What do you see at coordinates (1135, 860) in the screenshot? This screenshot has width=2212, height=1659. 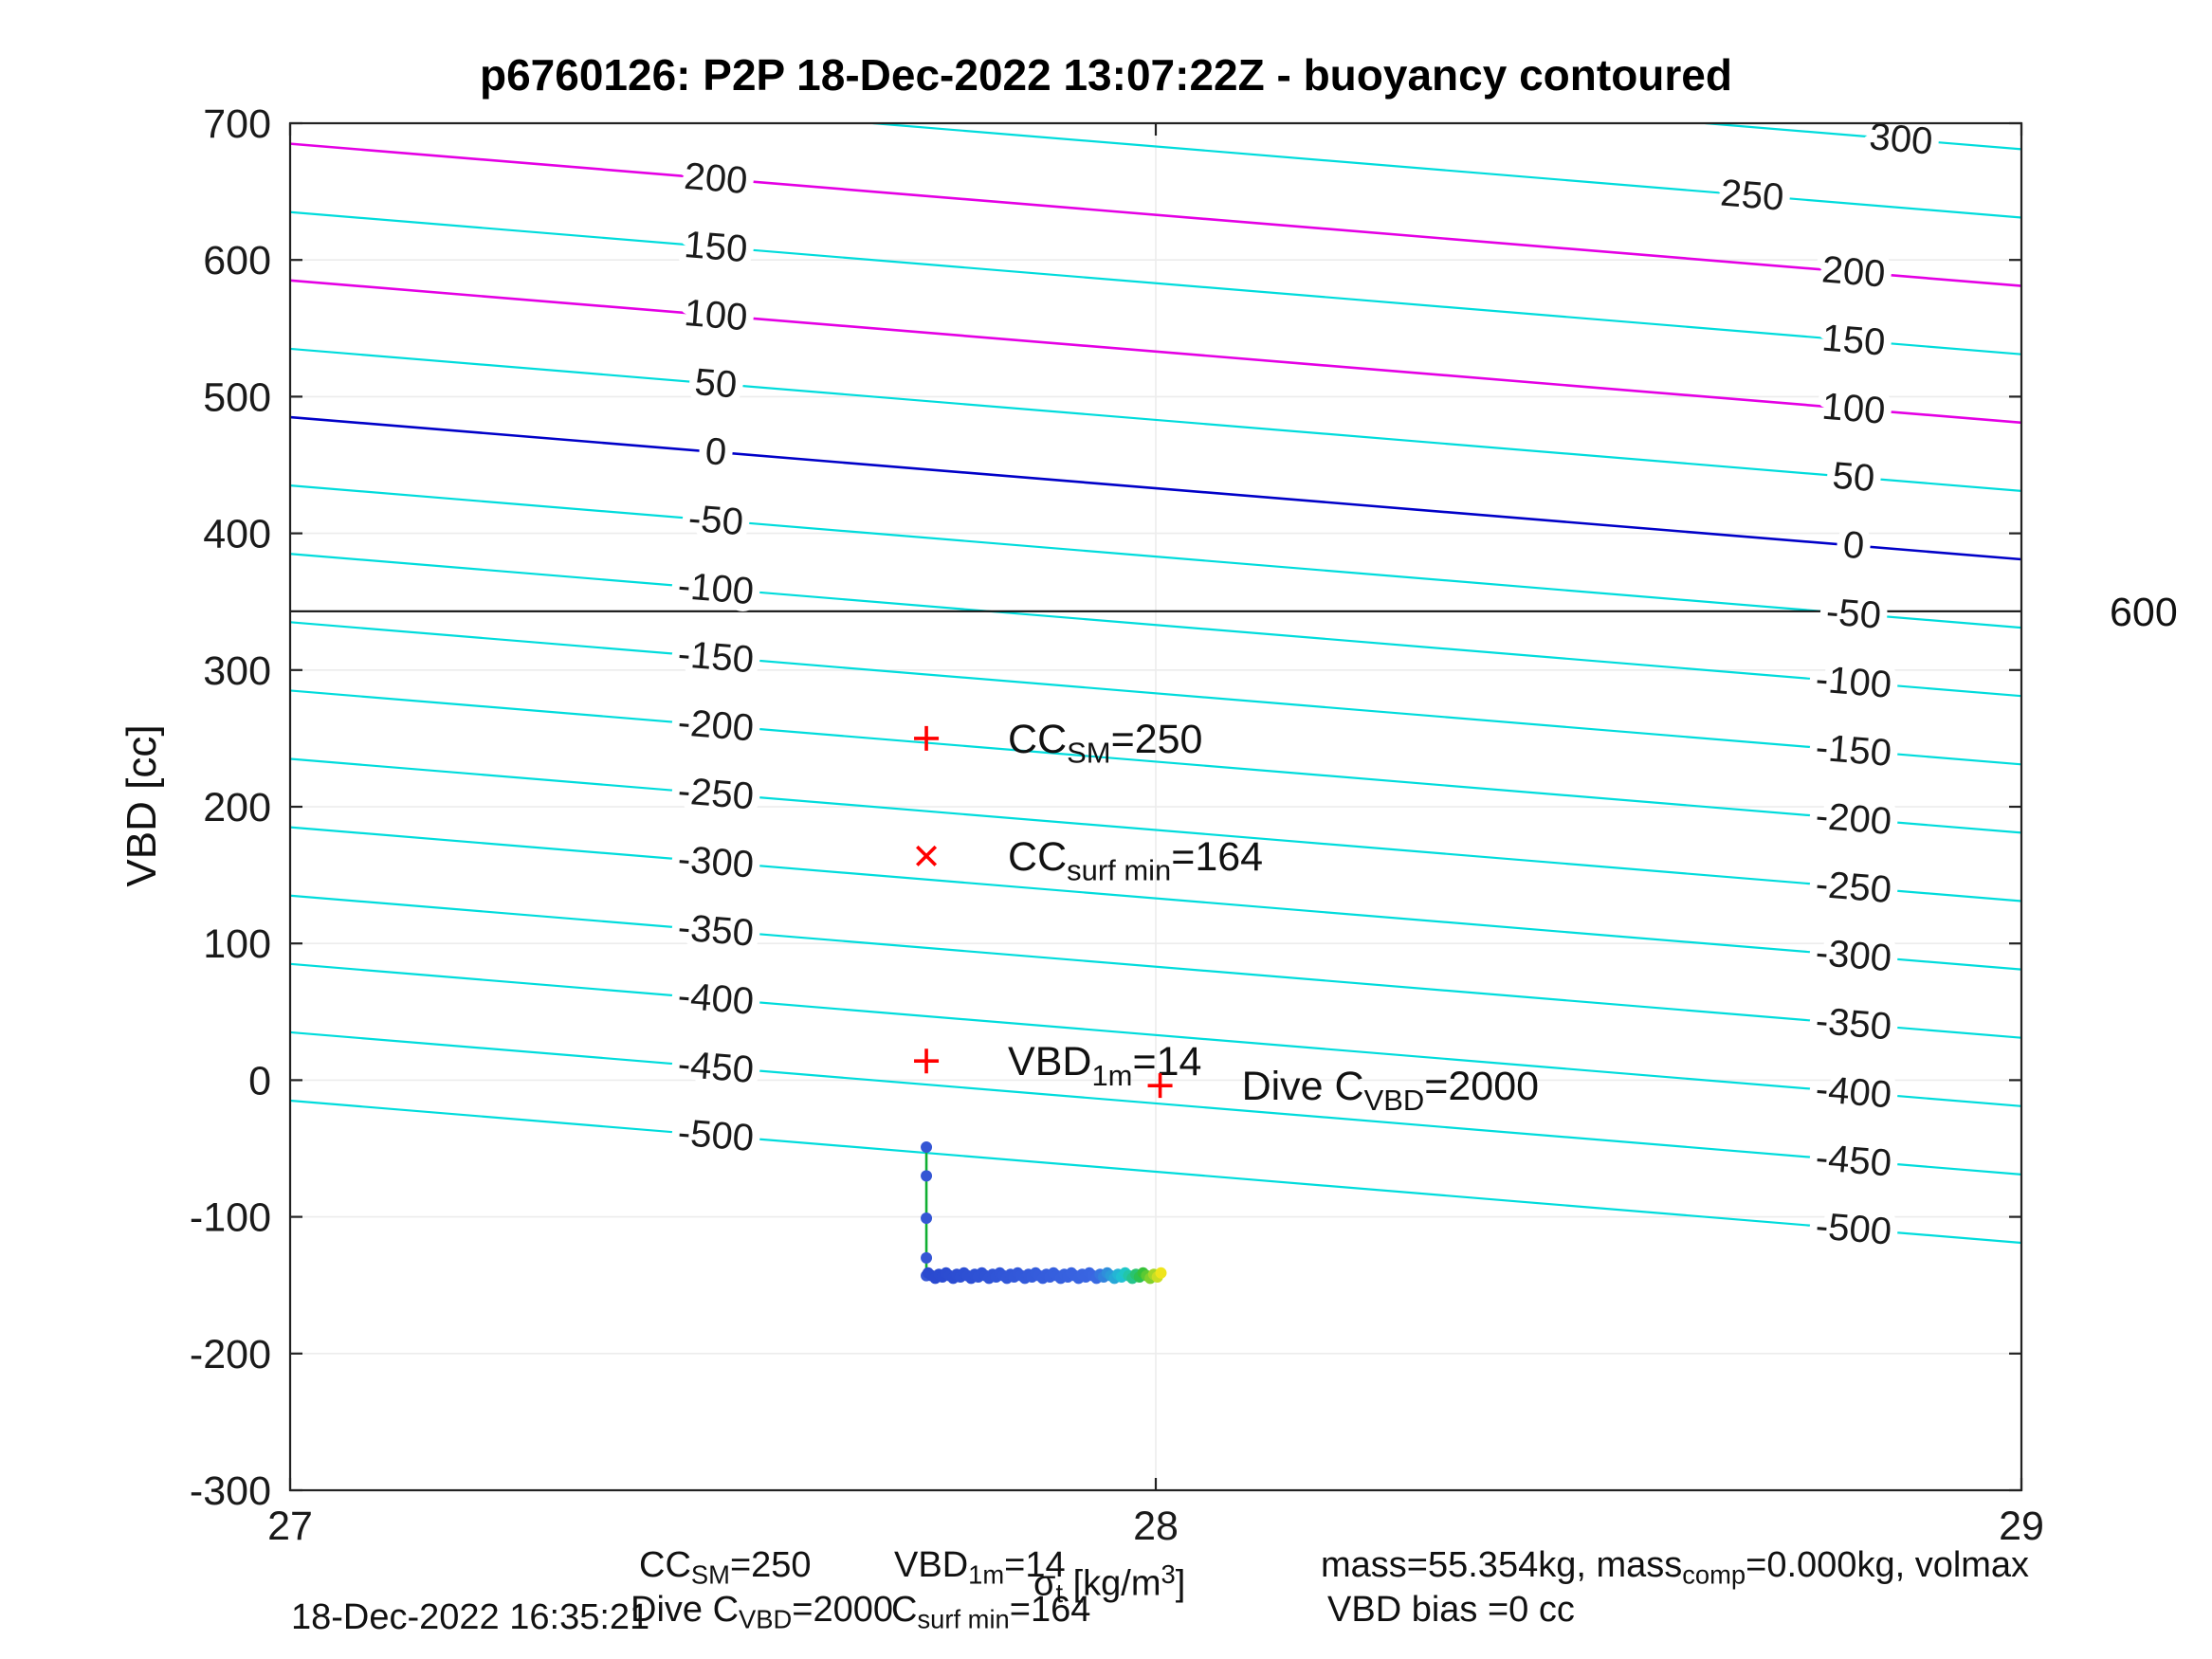 I see `marker-label: CCsurf min=164` at bounding box center [1135, 860].